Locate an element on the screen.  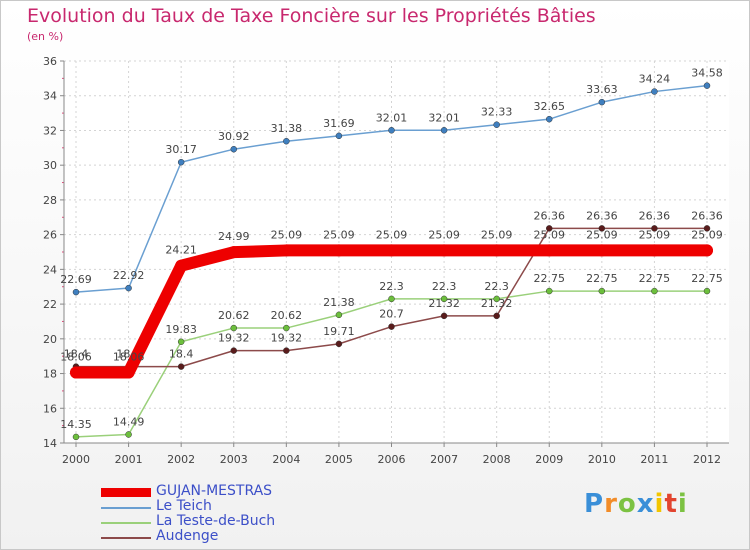
y-tick-label: 24 is located at coordinates (50, 269).